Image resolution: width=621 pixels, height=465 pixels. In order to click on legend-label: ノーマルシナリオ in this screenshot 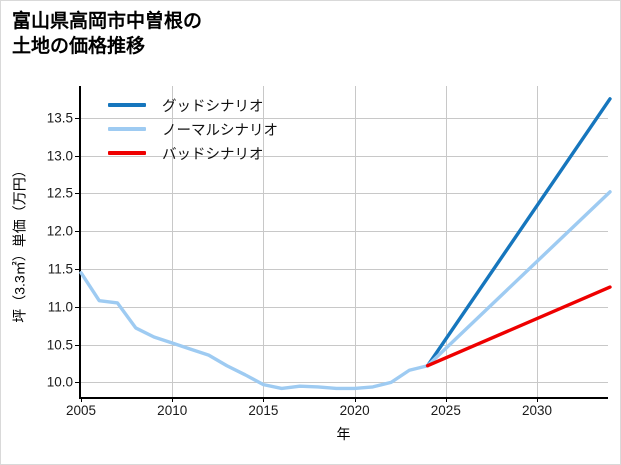, I will do `click(220, 130)`.